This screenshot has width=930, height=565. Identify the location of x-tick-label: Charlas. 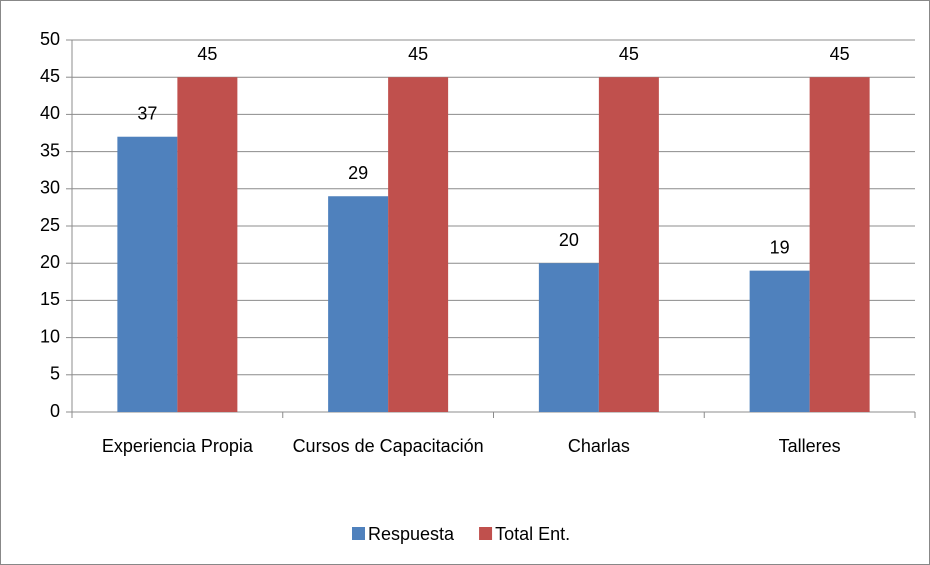
(599, 446).